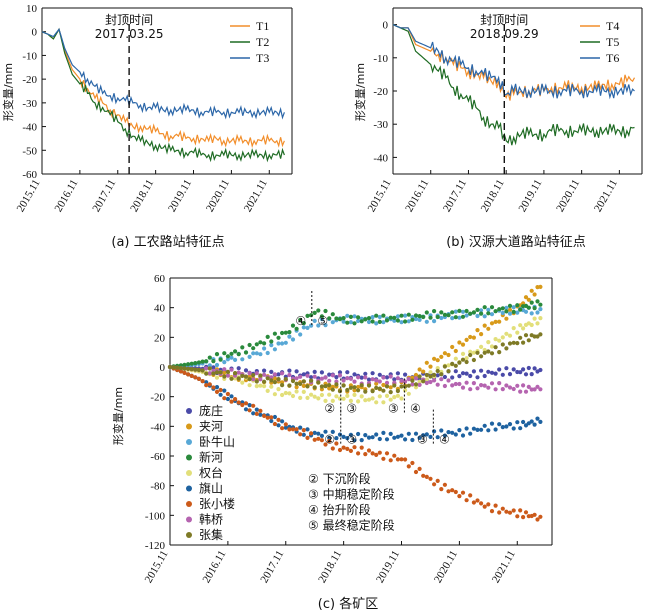 The width and height of the screenshot is (650, 614). I want to click on y-tick-label: -30, so click(29, 104).